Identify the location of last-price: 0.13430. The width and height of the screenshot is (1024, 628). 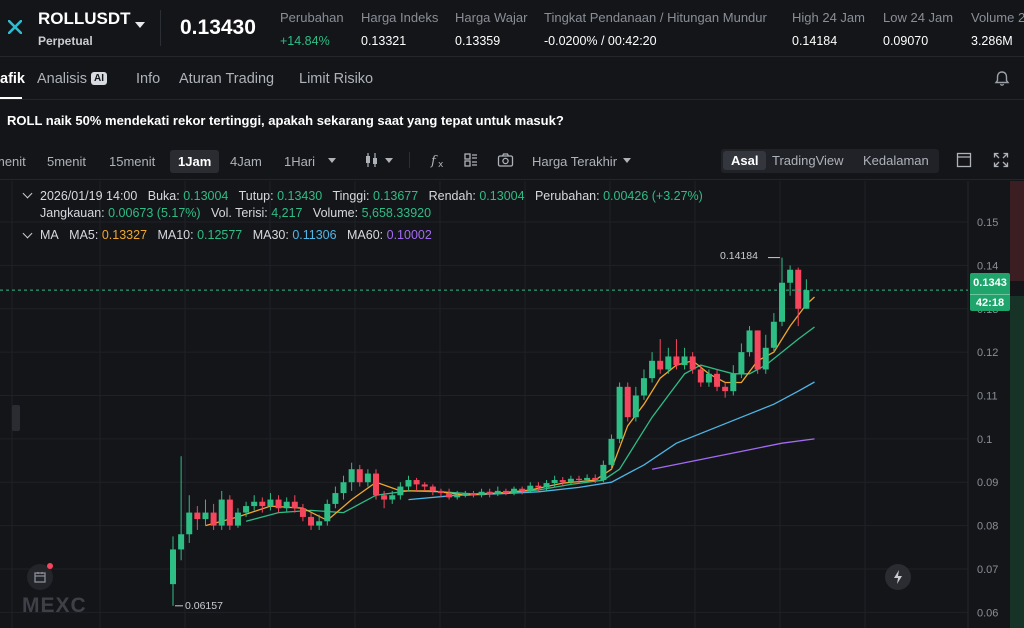
(218, 27).